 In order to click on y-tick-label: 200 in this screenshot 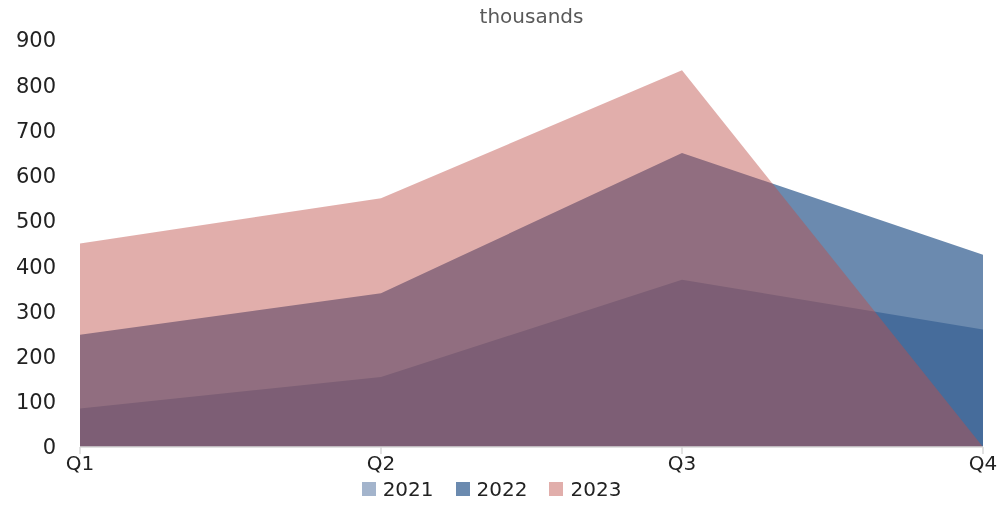, I will do `click(35, 357)`.